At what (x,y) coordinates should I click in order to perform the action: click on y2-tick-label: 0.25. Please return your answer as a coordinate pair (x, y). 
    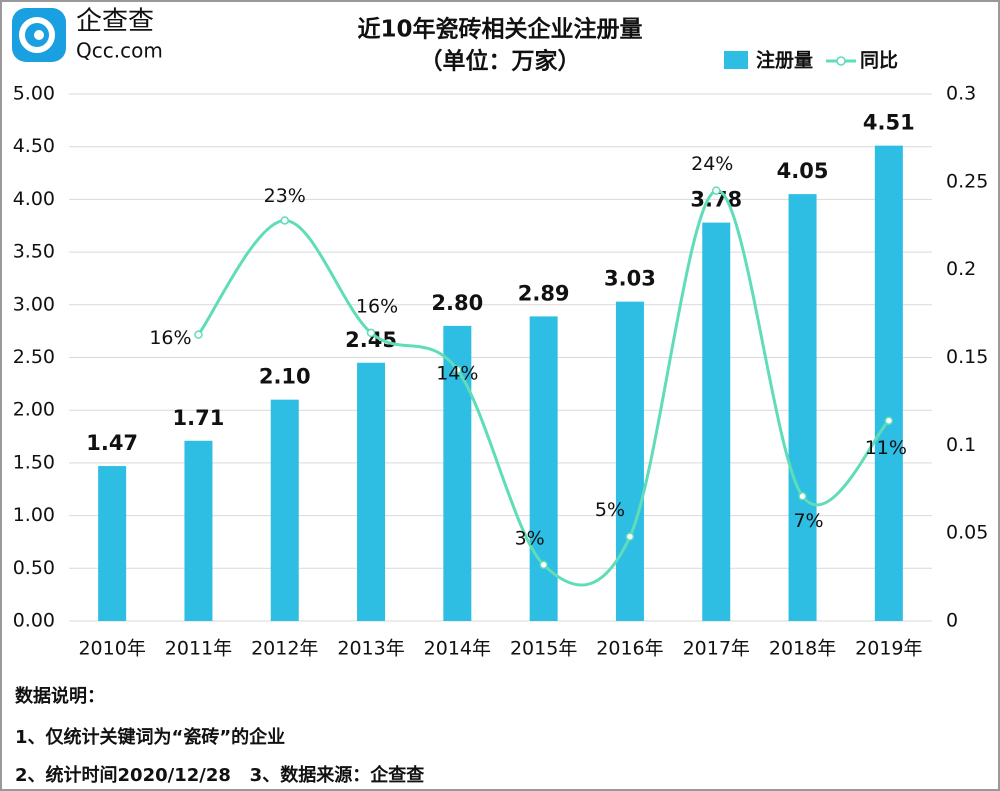
    Looking at the image, I should click on (967, 181).